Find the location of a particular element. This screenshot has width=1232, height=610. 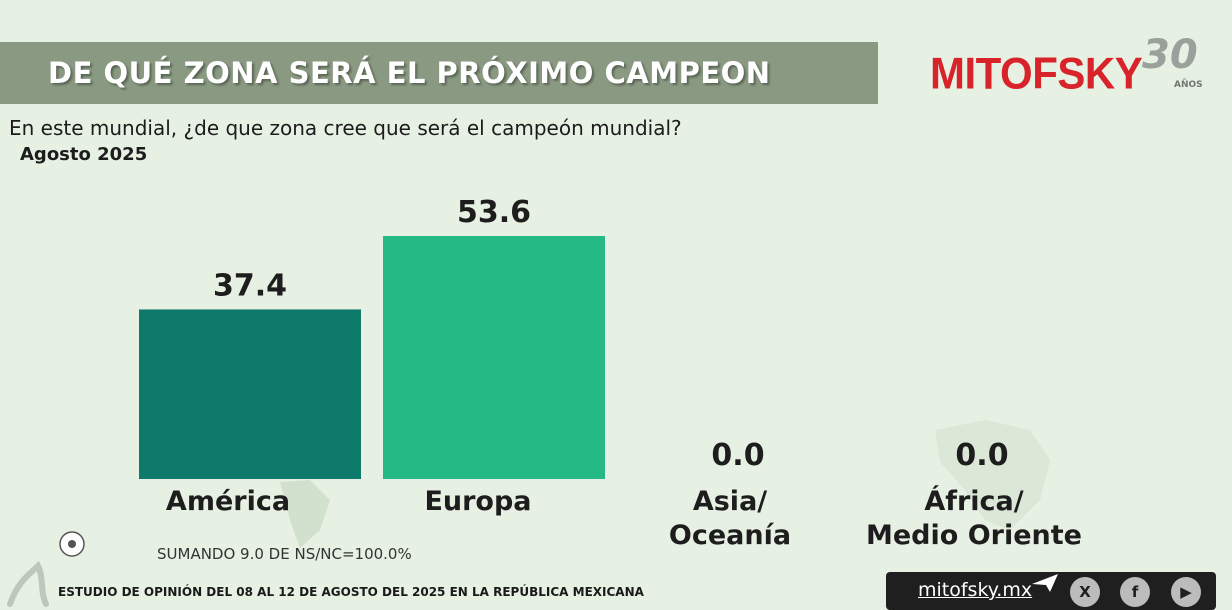

south-america-silhouette is located at coordinates (305, 514).